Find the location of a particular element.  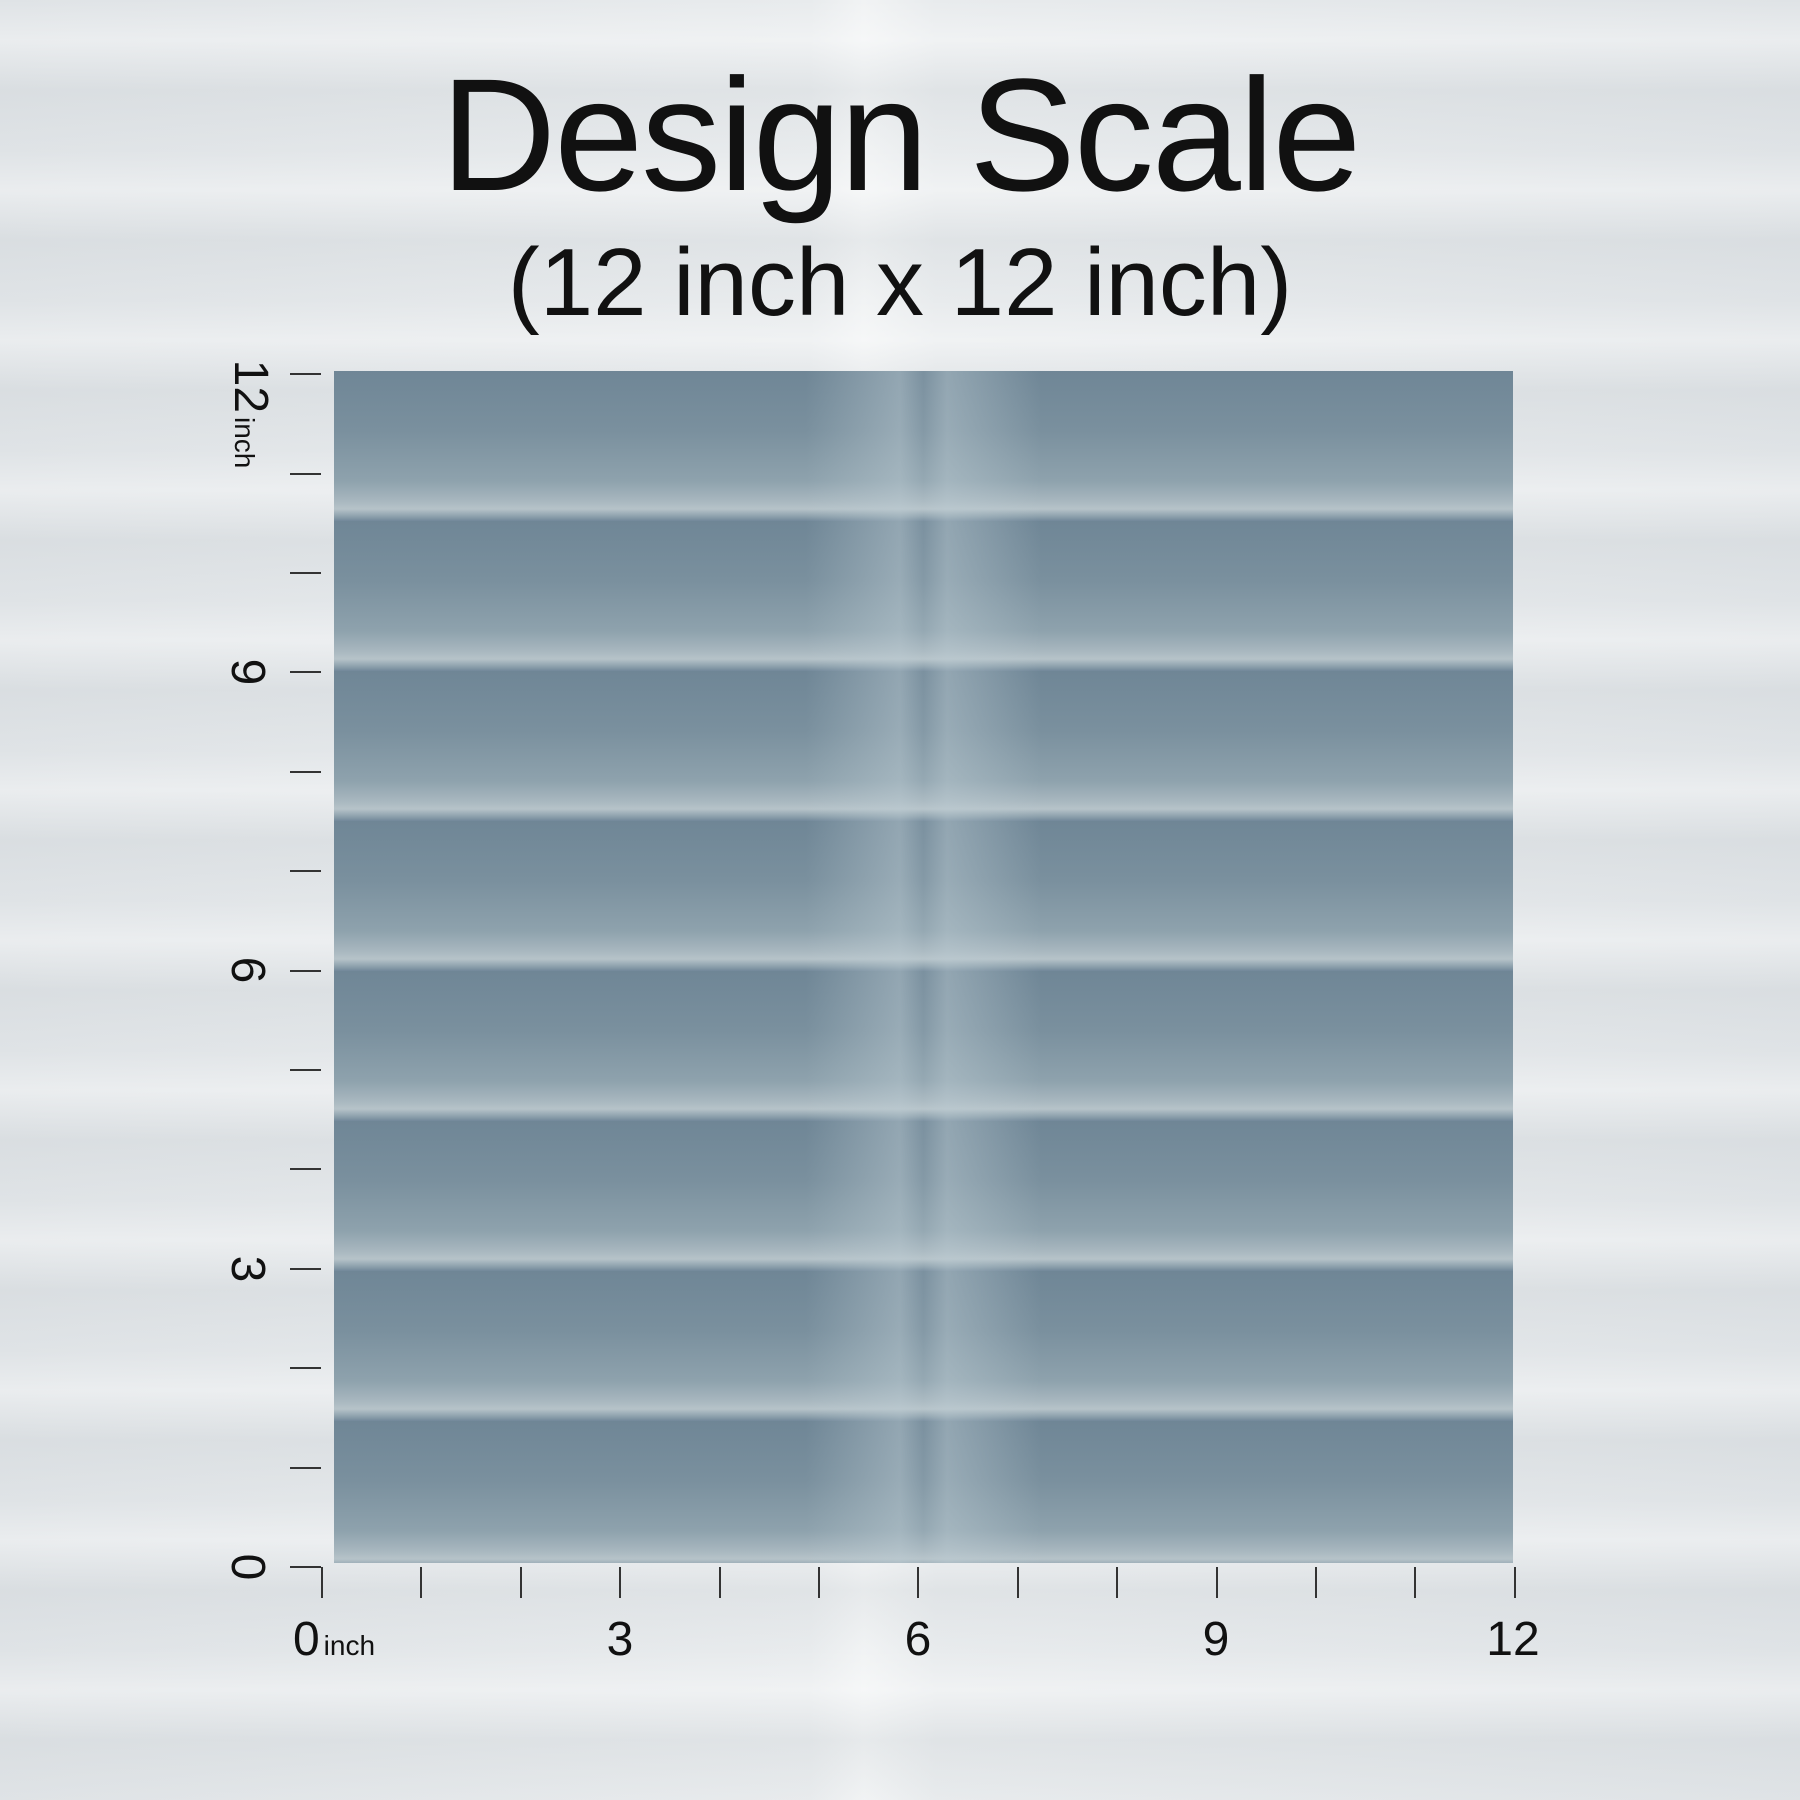

y-label-12: 12inch is located at coordinates (247, 414).